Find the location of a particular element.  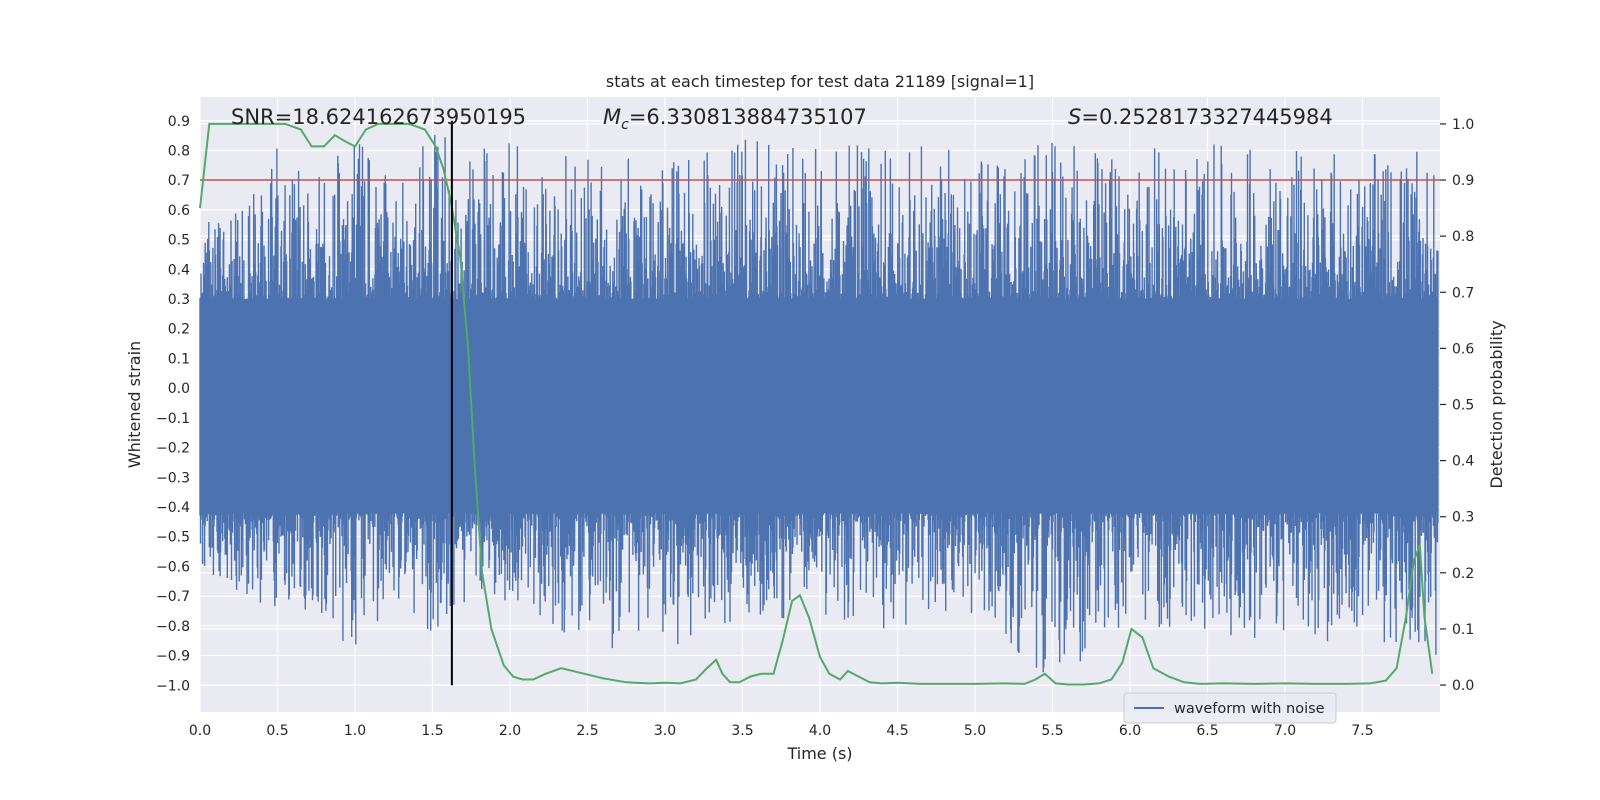

y2-tick-label: 0.2 is located at coordinates (1463, 574).